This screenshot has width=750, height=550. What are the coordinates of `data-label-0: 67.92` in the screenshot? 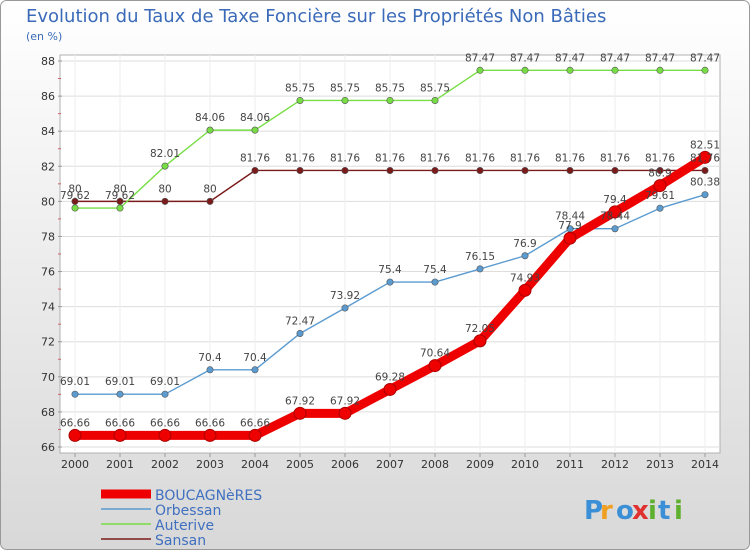 It's located at (300, 401).